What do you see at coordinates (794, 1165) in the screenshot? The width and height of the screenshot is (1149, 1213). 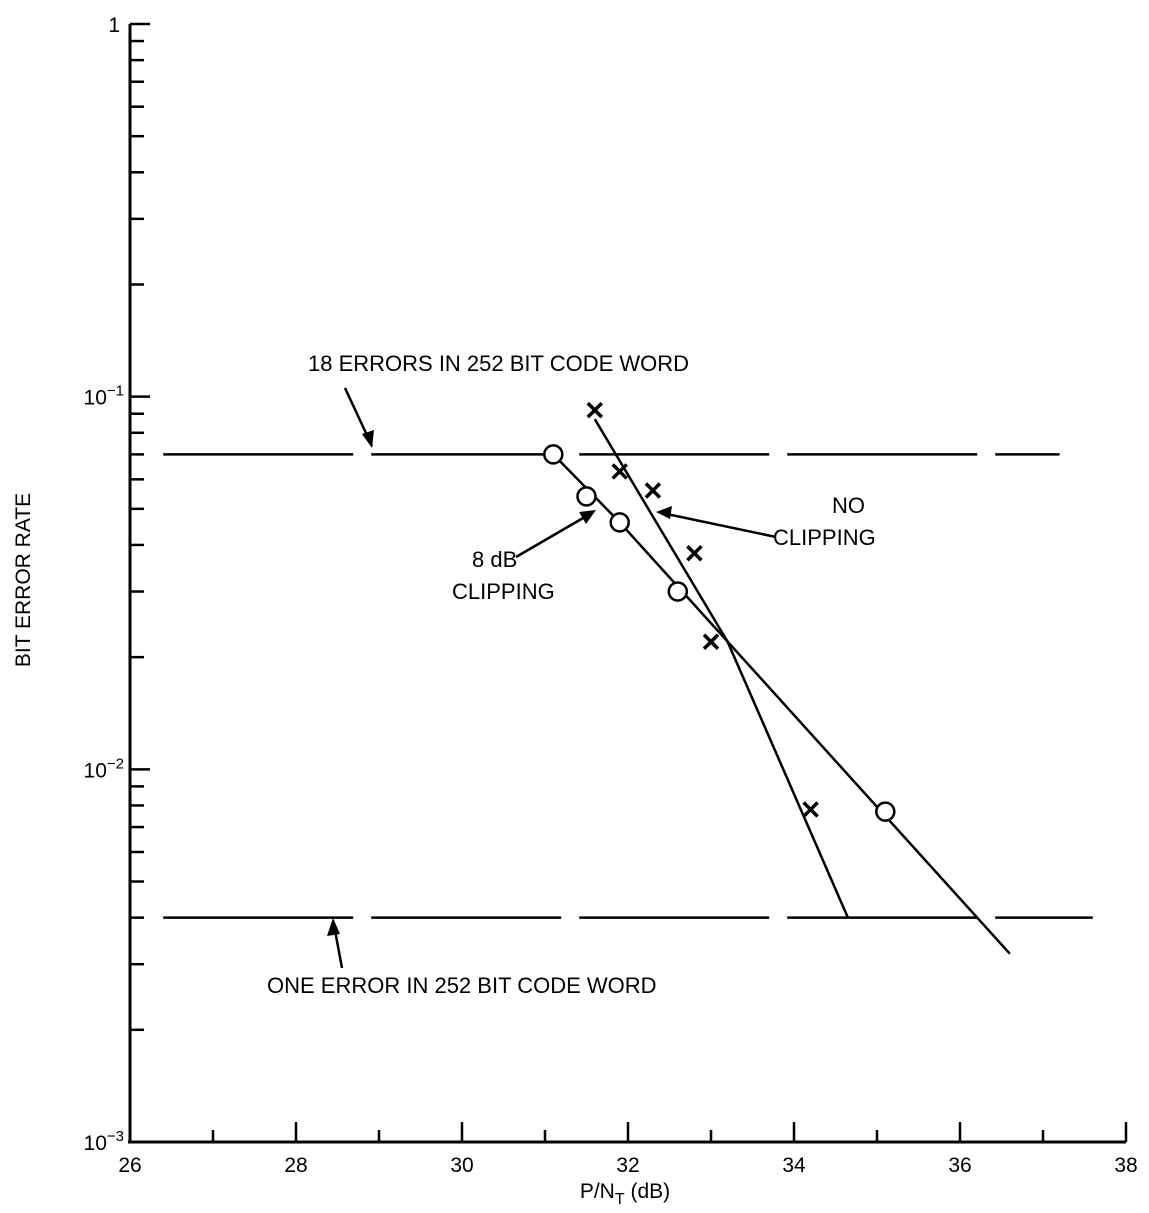 I see `x-tick-label: 34` at bounding box center [794, 1165].